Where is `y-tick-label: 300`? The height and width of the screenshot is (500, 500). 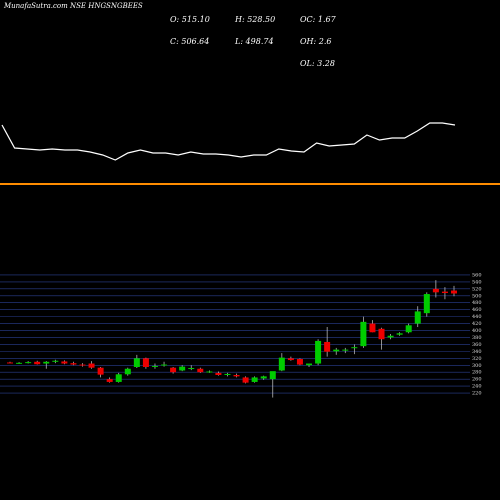 y-tick-label: 300 is located at coordinates (477, 366).